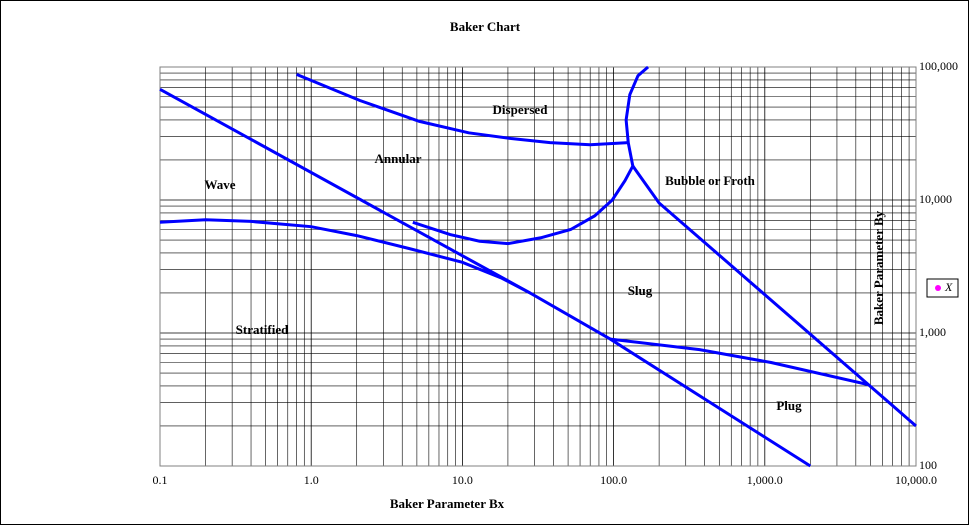  What do you see at coordinates (916, 480) in the screenshot?
I see `x-tick-label: 10,000.0` at bounding box center [916, 480].